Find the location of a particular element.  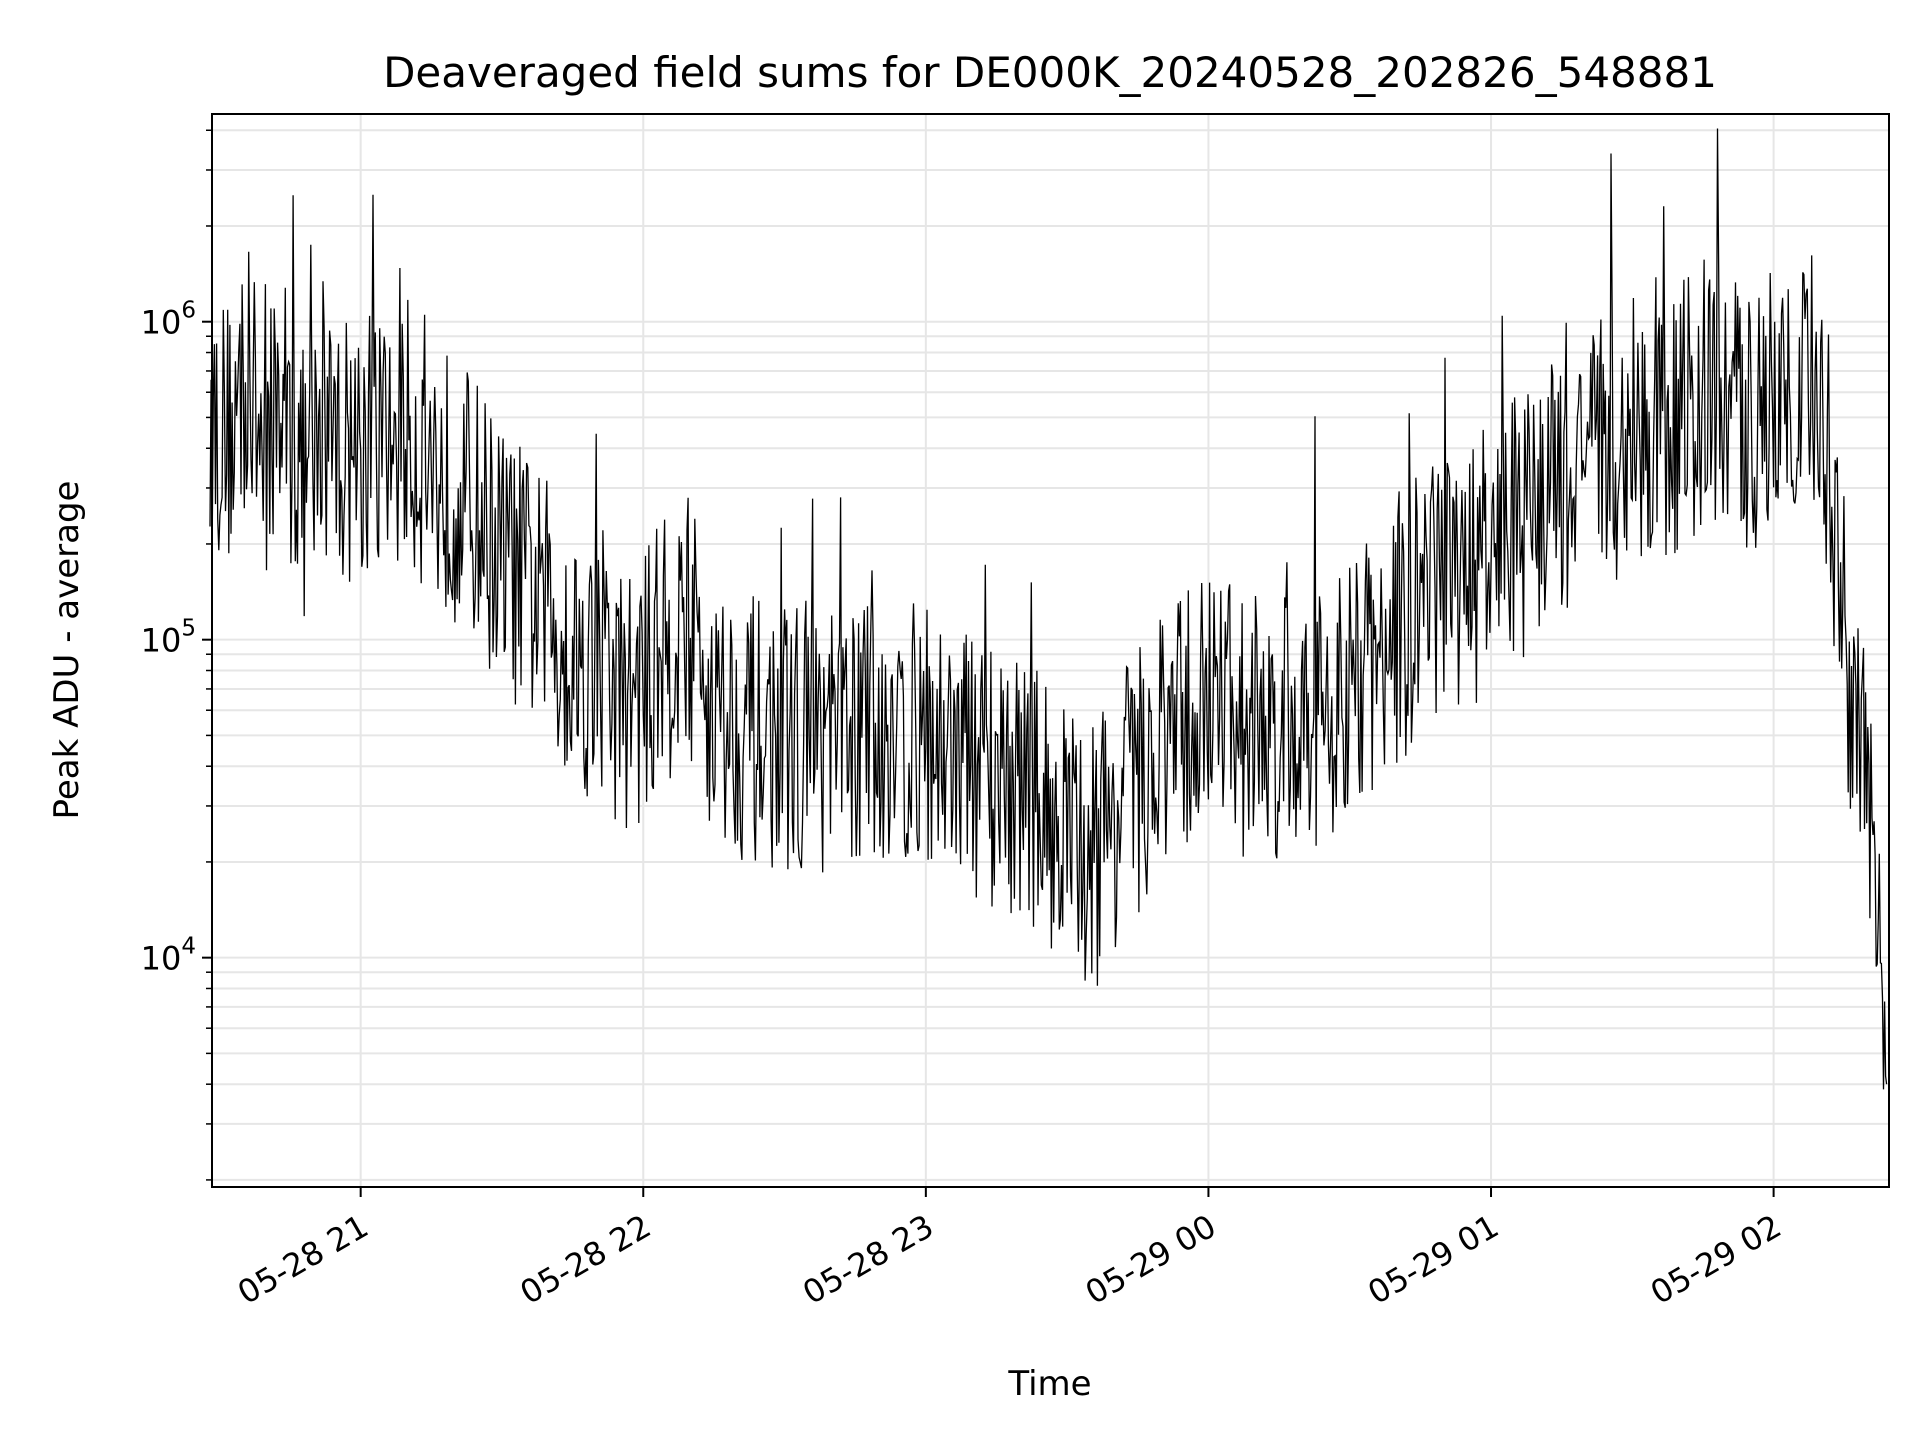

y-axis-label: Peak ADU - average is located at coordinates (67, 650).